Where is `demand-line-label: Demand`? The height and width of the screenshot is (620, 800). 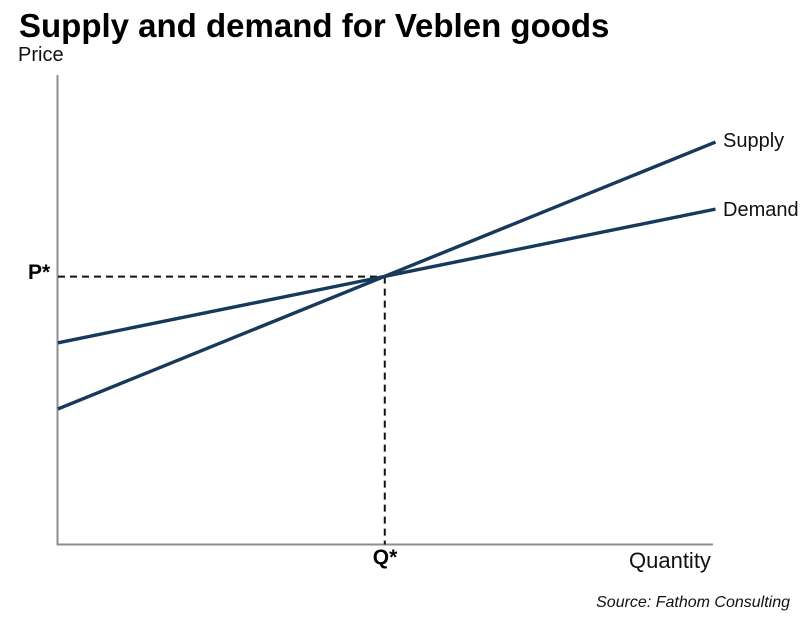
demand-line-label: Demand is located at coordinates (761, 210).